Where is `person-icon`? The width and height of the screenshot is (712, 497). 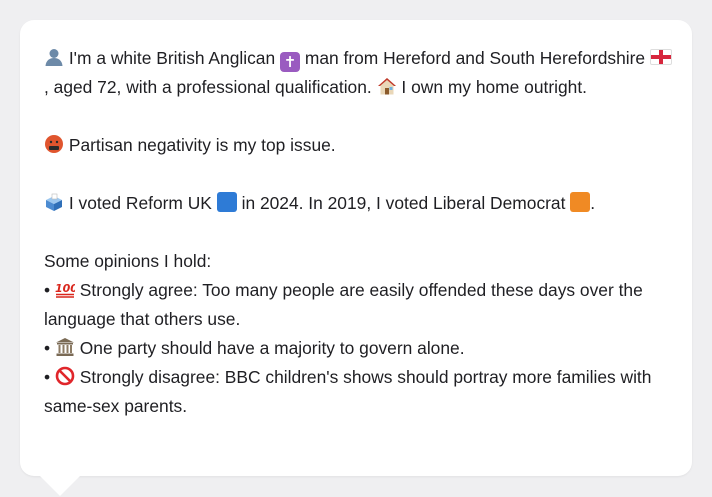
person-icon is located at coordinates (54, 57).